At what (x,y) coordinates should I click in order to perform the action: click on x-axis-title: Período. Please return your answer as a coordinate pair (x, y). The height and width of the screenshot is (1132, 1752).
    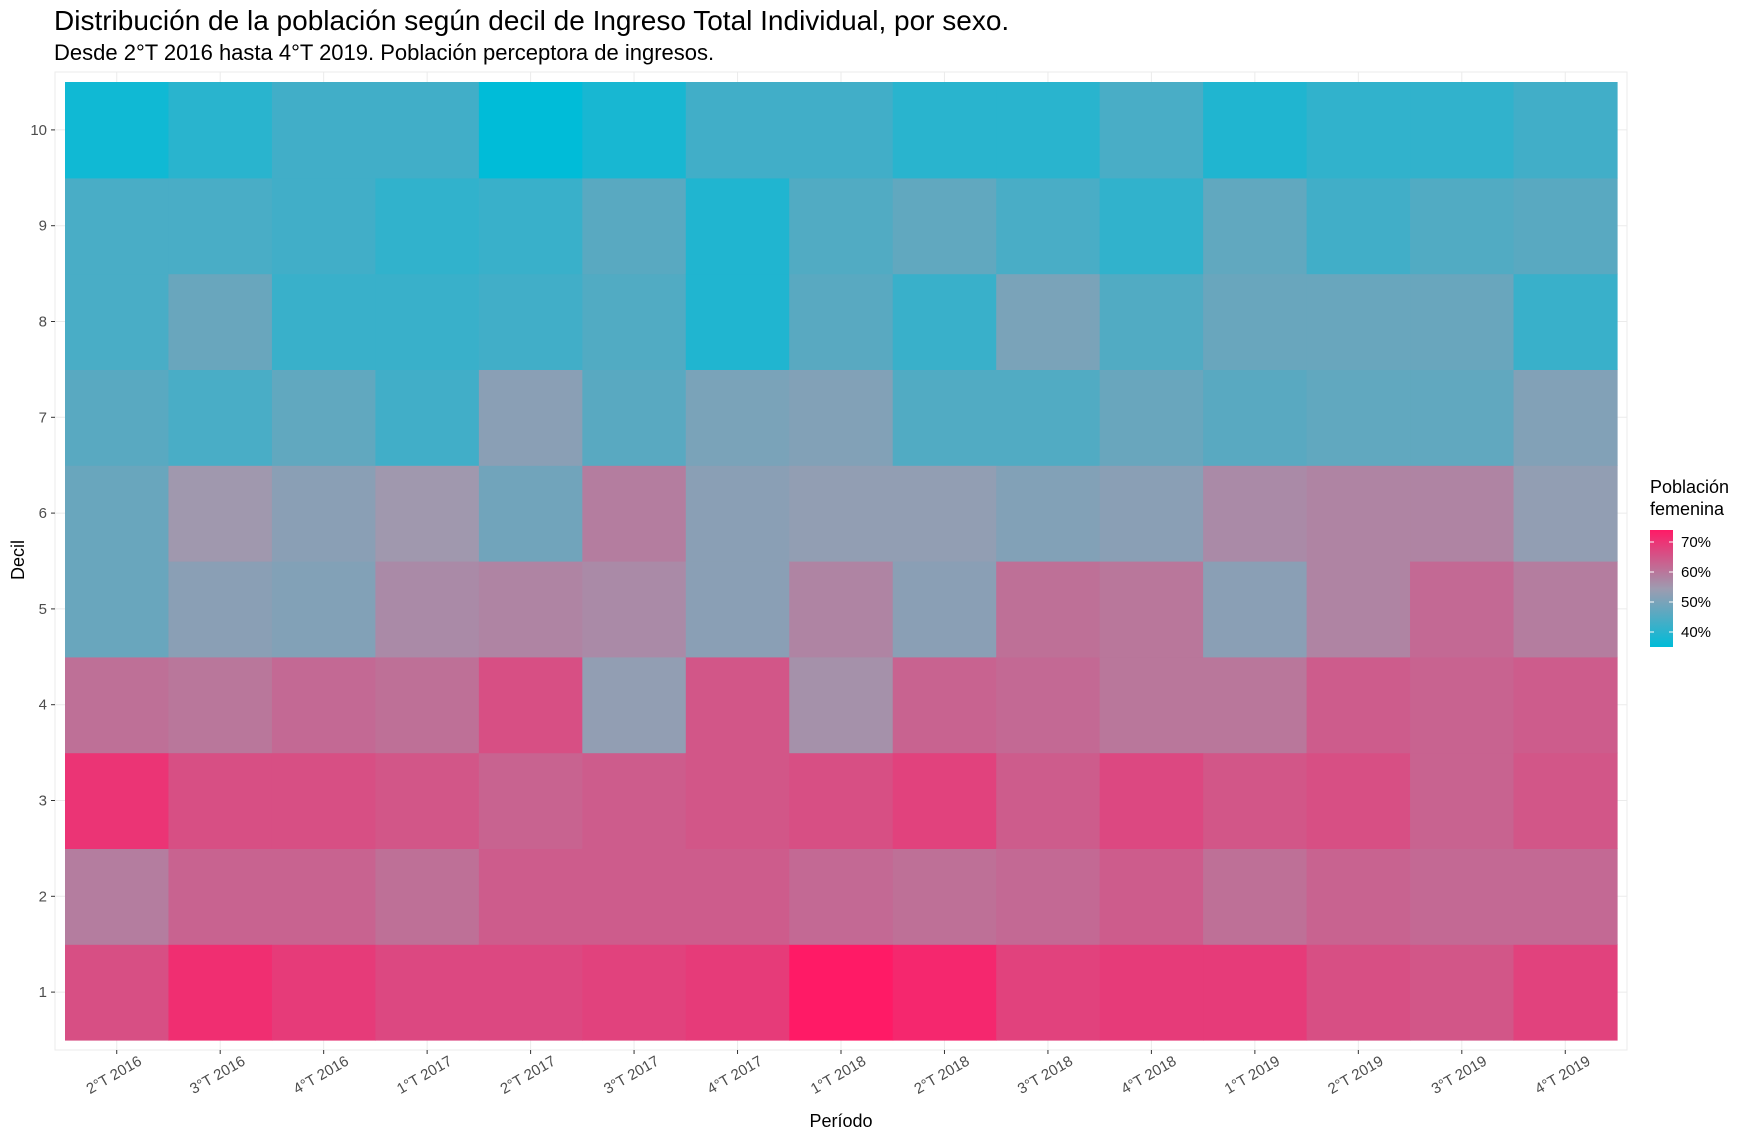
    Looking at the image, I should click on (840, 1121).